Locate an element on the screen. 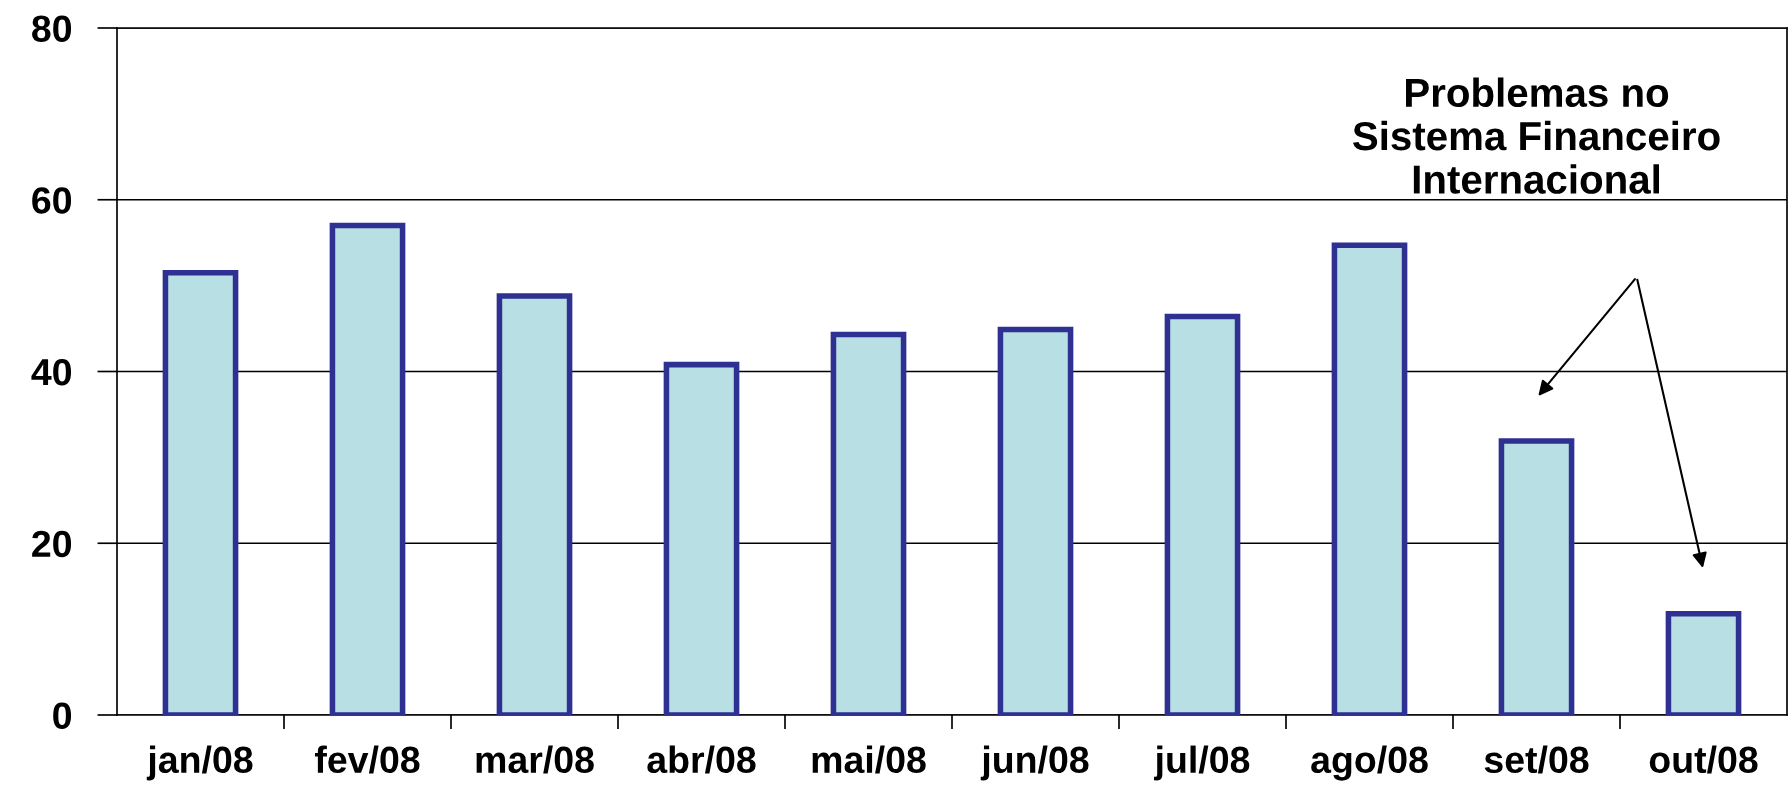 Image resolution: width=1789 pixels, height=799 pixels. x-tick-label: ago/08 is located at coordinates (1369, 763).